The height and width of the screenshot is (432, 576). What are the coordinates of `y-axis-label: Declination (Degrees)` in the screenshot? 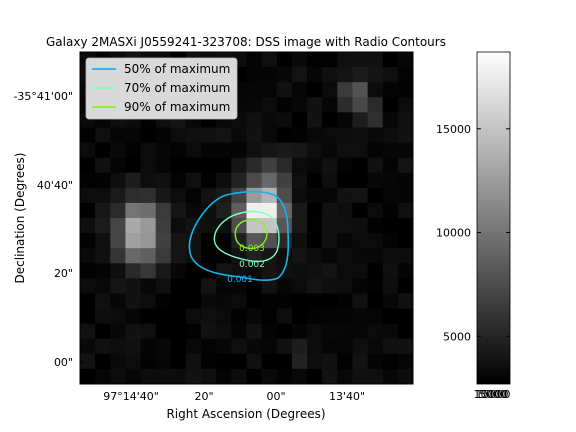 It's located at (20, 218).